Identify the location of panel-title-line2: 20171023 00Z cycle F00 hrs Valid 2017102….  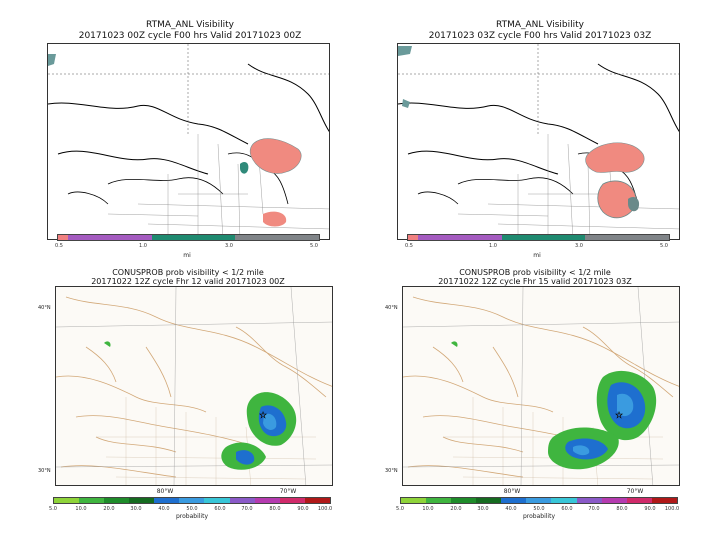
(190, 36).